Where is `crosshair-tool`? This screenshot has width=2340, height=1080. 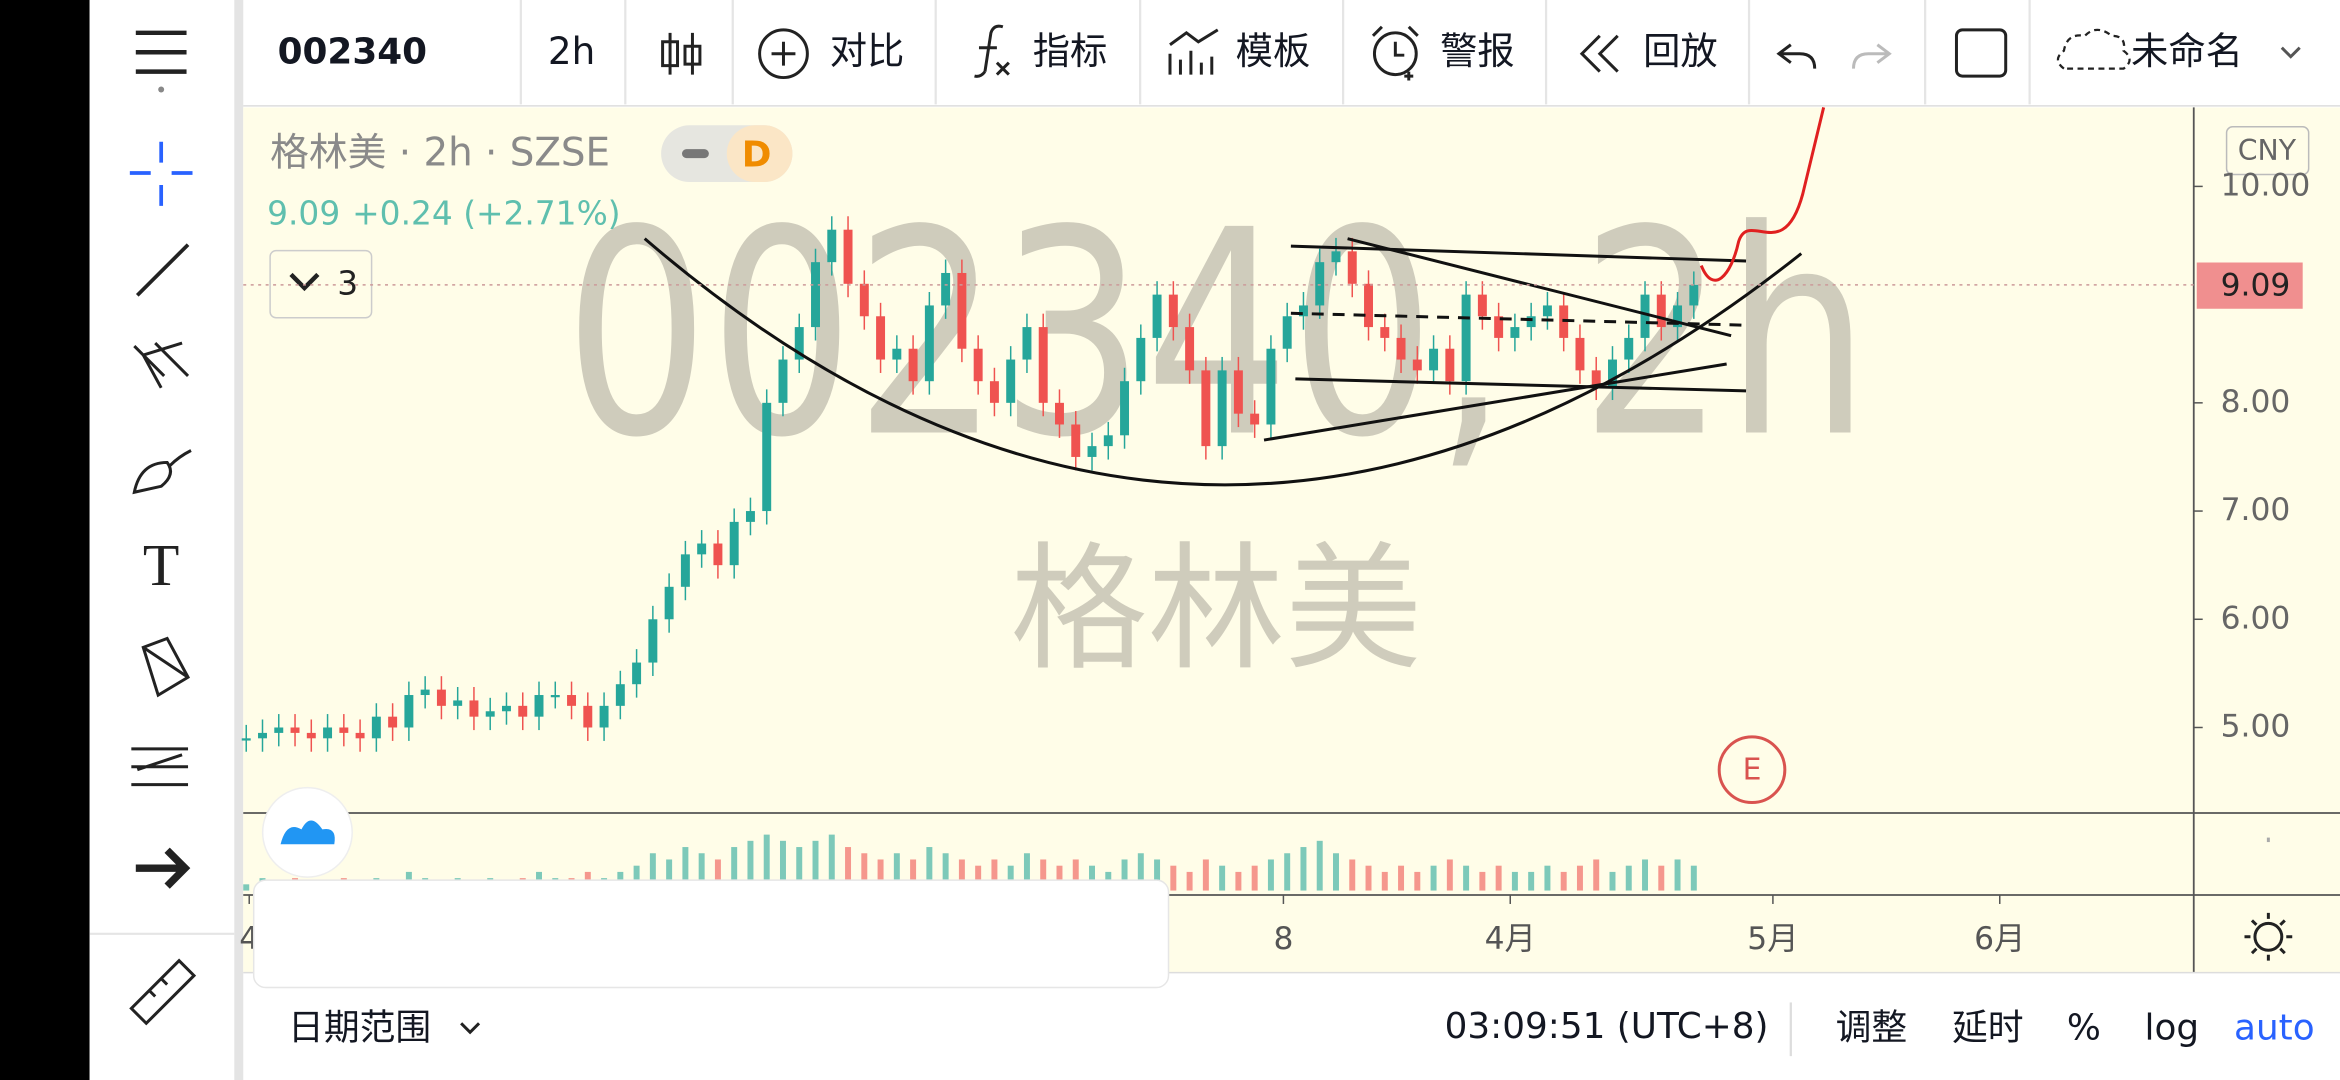 crosshair-tool is located at coordinates (161, 173).